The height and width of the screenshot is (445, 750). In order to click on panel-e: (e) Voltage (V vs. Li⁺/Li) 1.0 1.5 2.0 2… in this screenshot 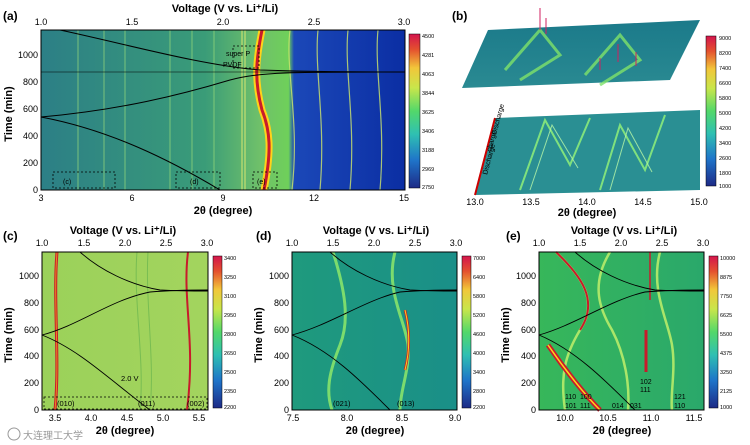, I will do `click(617, 331)`.